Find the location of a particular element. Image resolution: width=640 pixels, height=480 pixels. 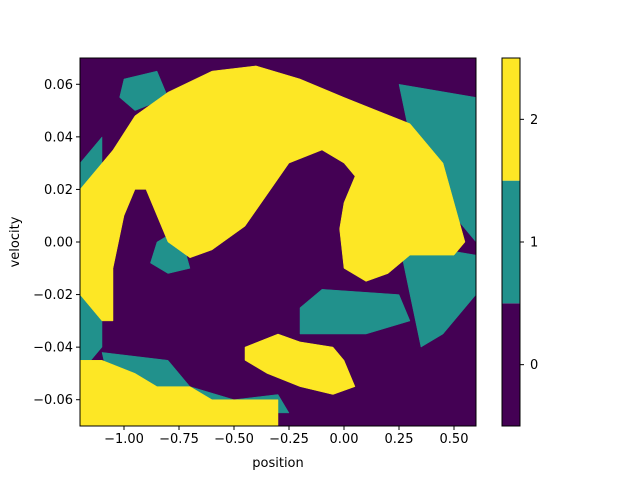

x-tick-label: 0.25 is located at coordinates (399, 439).